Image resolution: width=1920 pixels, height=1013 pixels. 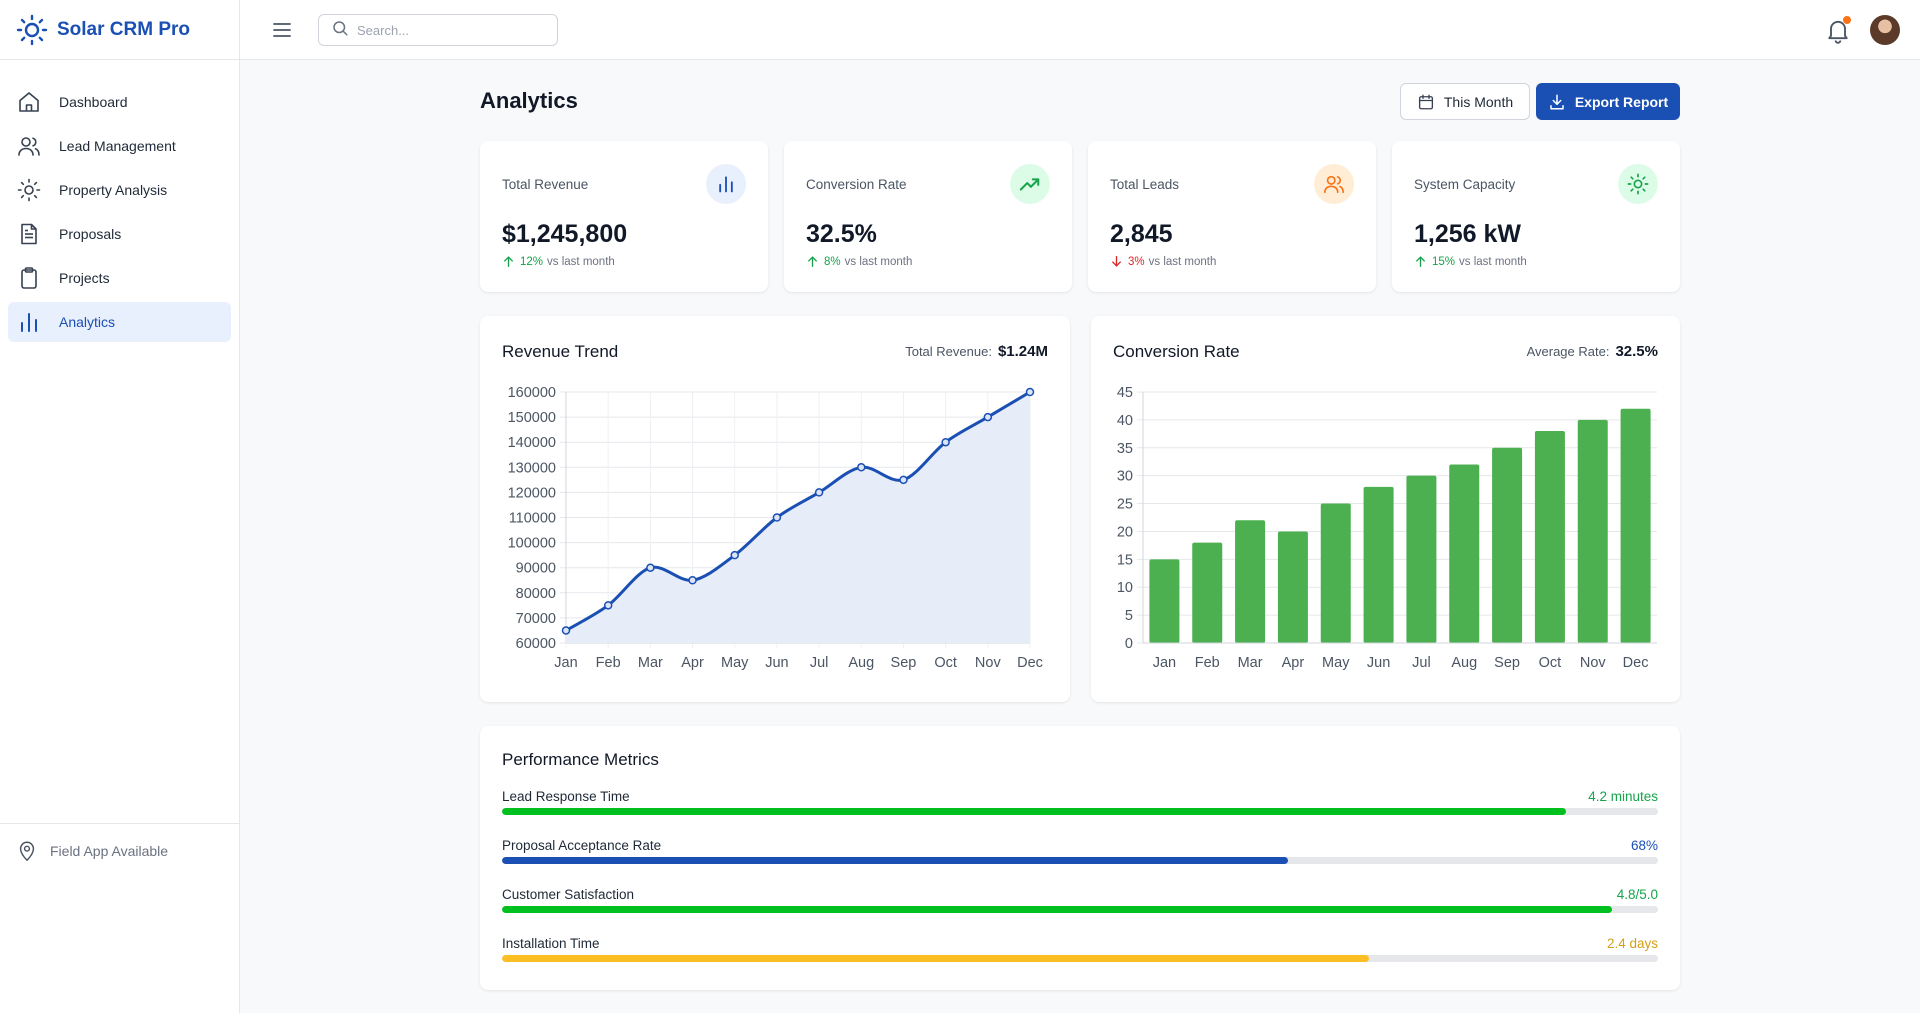 What do you see at coordinates (1885, 30) in the screenshot?
I see `avatar` at bounding box center [1885, 30].